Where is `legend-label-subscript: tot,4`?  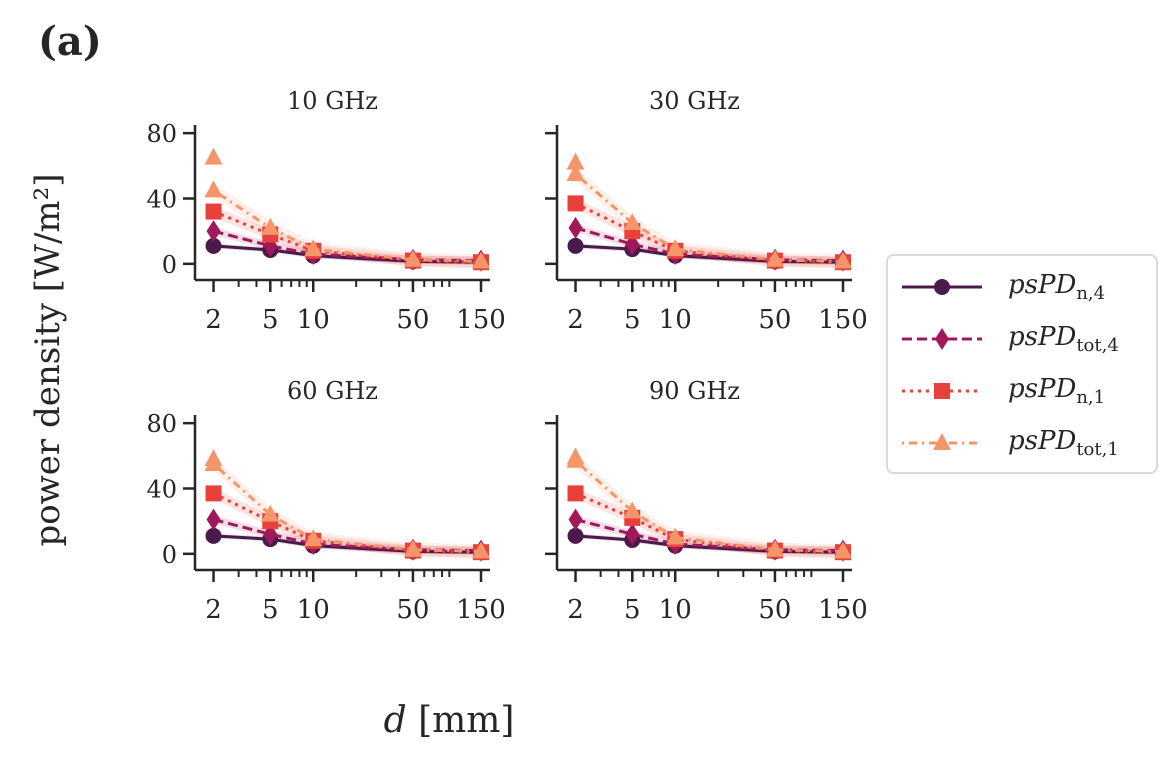 legend-label-subscript: tot,4 is located at coordinates (1097, 346).